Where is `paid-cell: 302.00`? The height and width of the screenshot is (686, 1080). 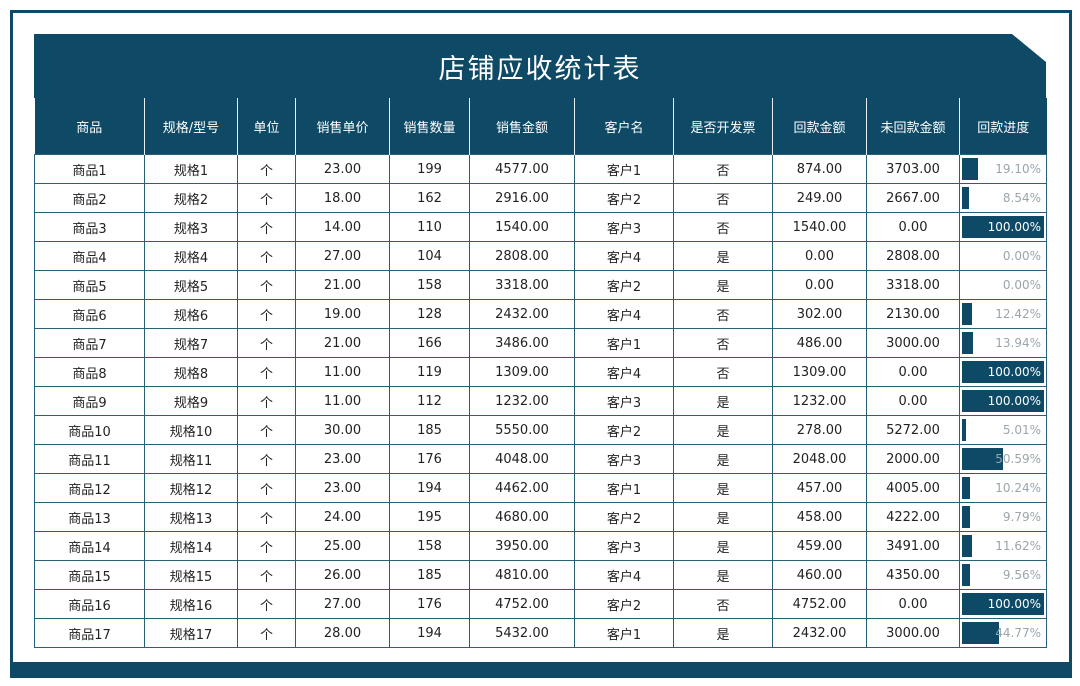 paid-cell: 302.00 is located at coordinates (819, 314).